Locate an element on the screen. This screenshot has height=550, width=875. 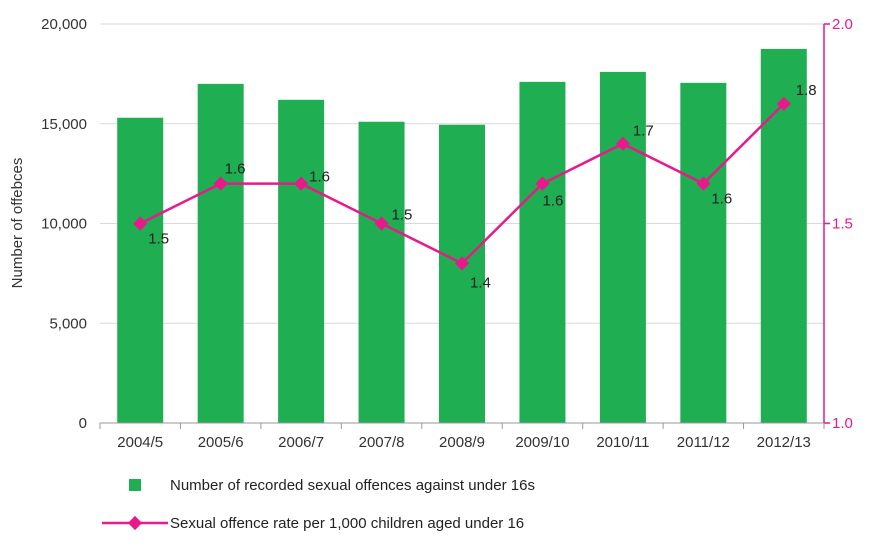
x-tick-label: 2009/10 is located at coordinates (542, 442).